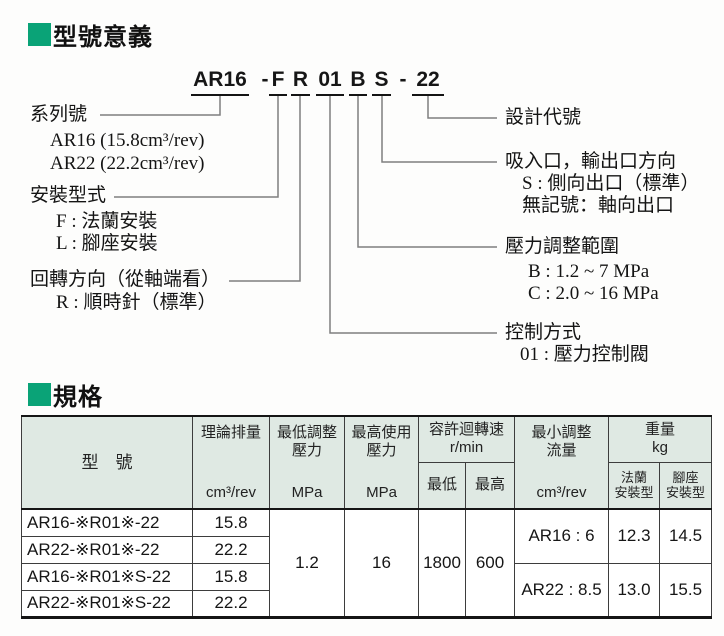 The height and width of the screenshot is (636, 724). I want to click on diagram-item-mounting-flange: F : 法蘭安裝, so click(107, 221).